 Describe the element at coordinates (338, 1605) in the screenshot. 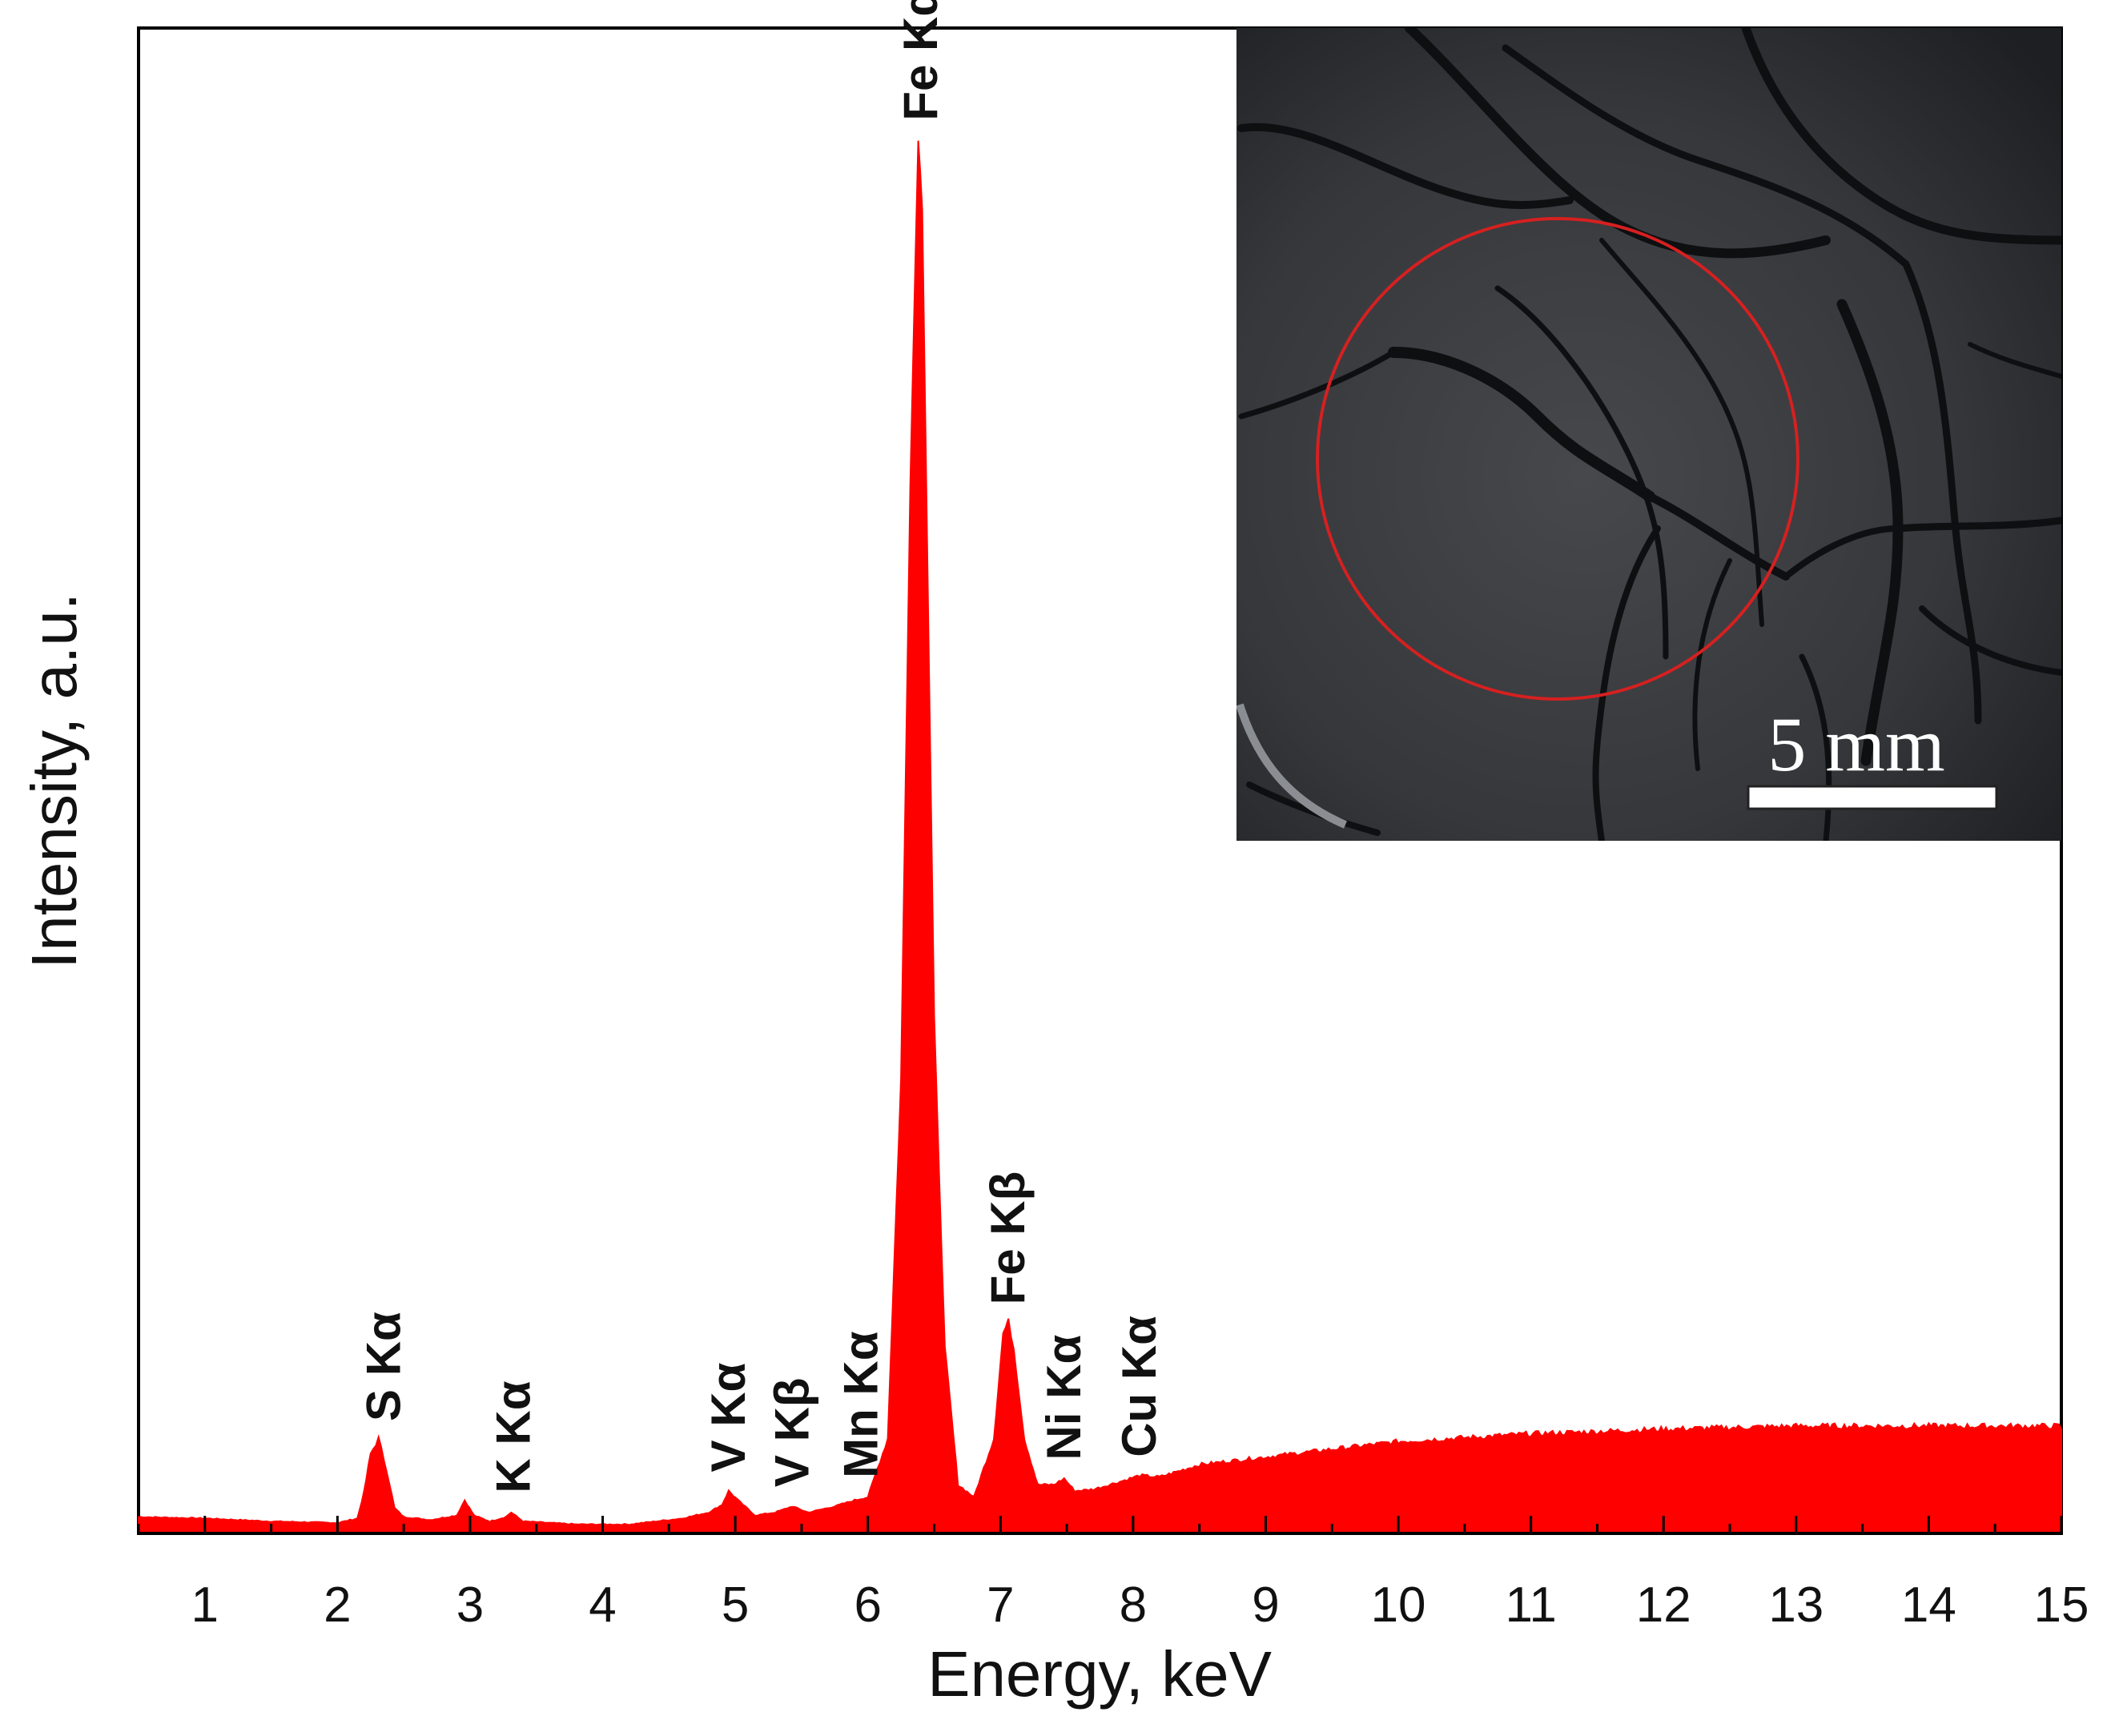

I see `x-tick-label: 2` at that location.